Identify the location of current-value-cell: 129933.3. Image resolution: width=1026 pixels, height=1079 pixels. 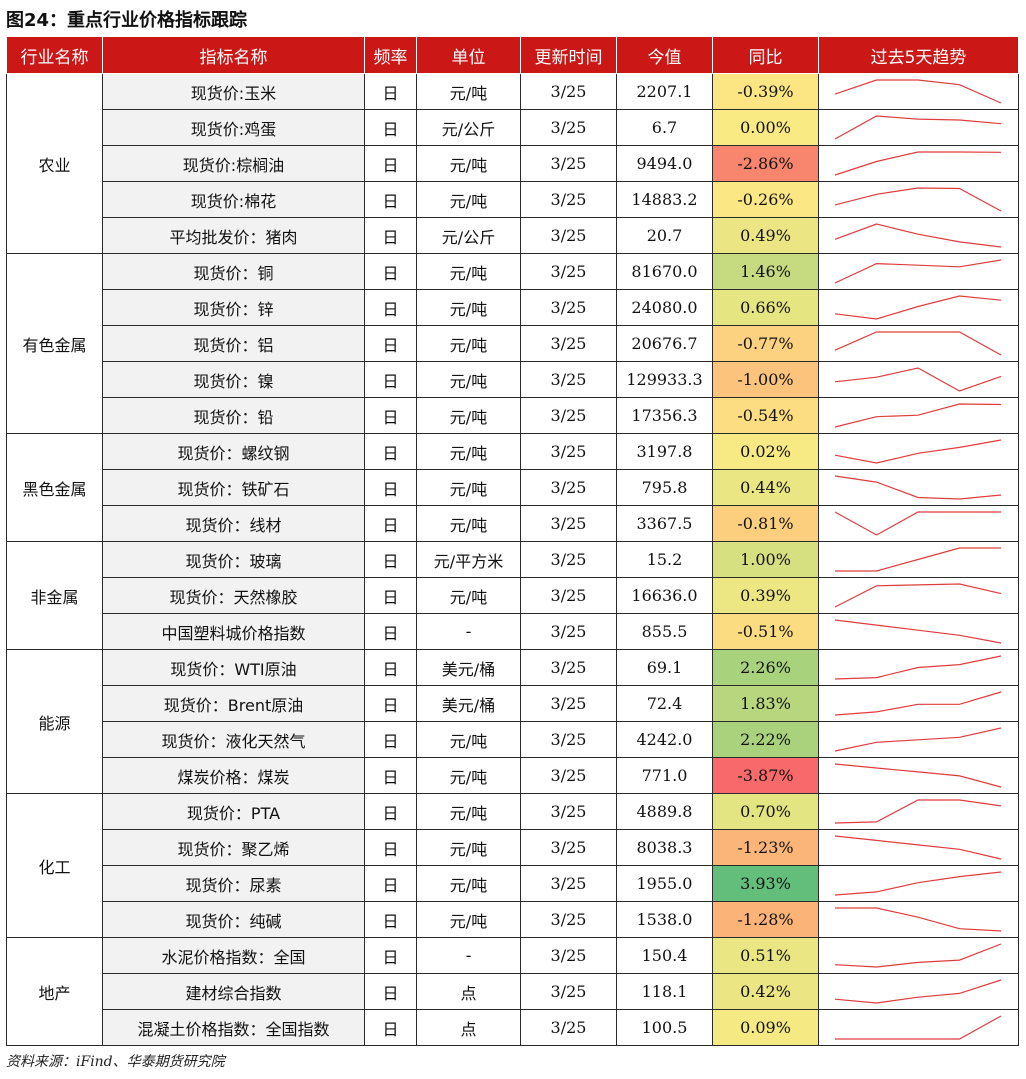
(664, 379).